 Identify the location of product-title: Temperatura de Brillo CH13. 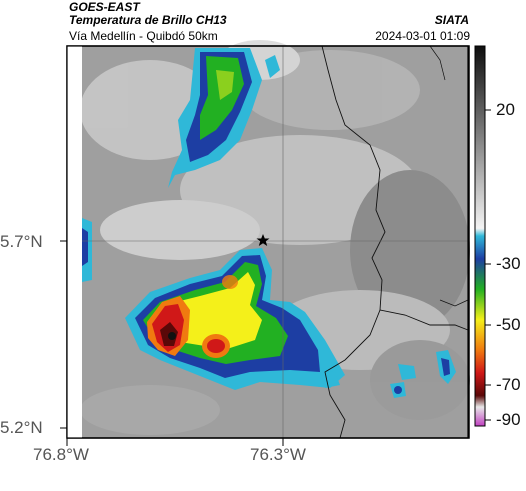
(148, 20).